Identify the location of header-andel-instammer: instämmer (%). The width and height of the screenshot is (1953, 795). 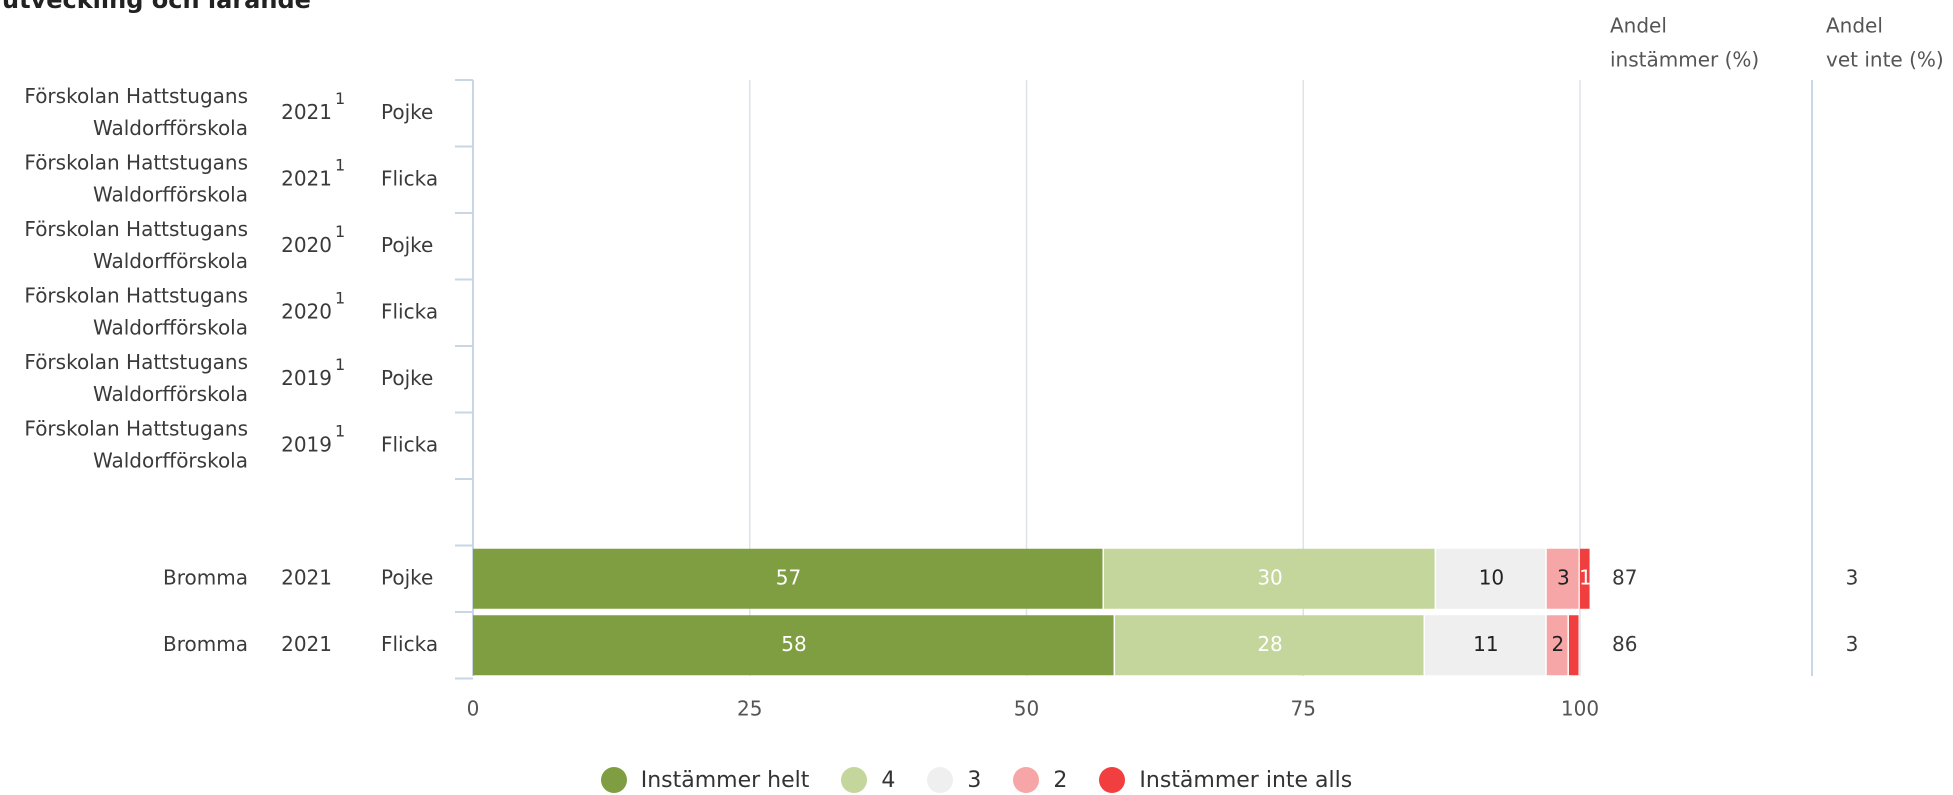
(1684, 60).